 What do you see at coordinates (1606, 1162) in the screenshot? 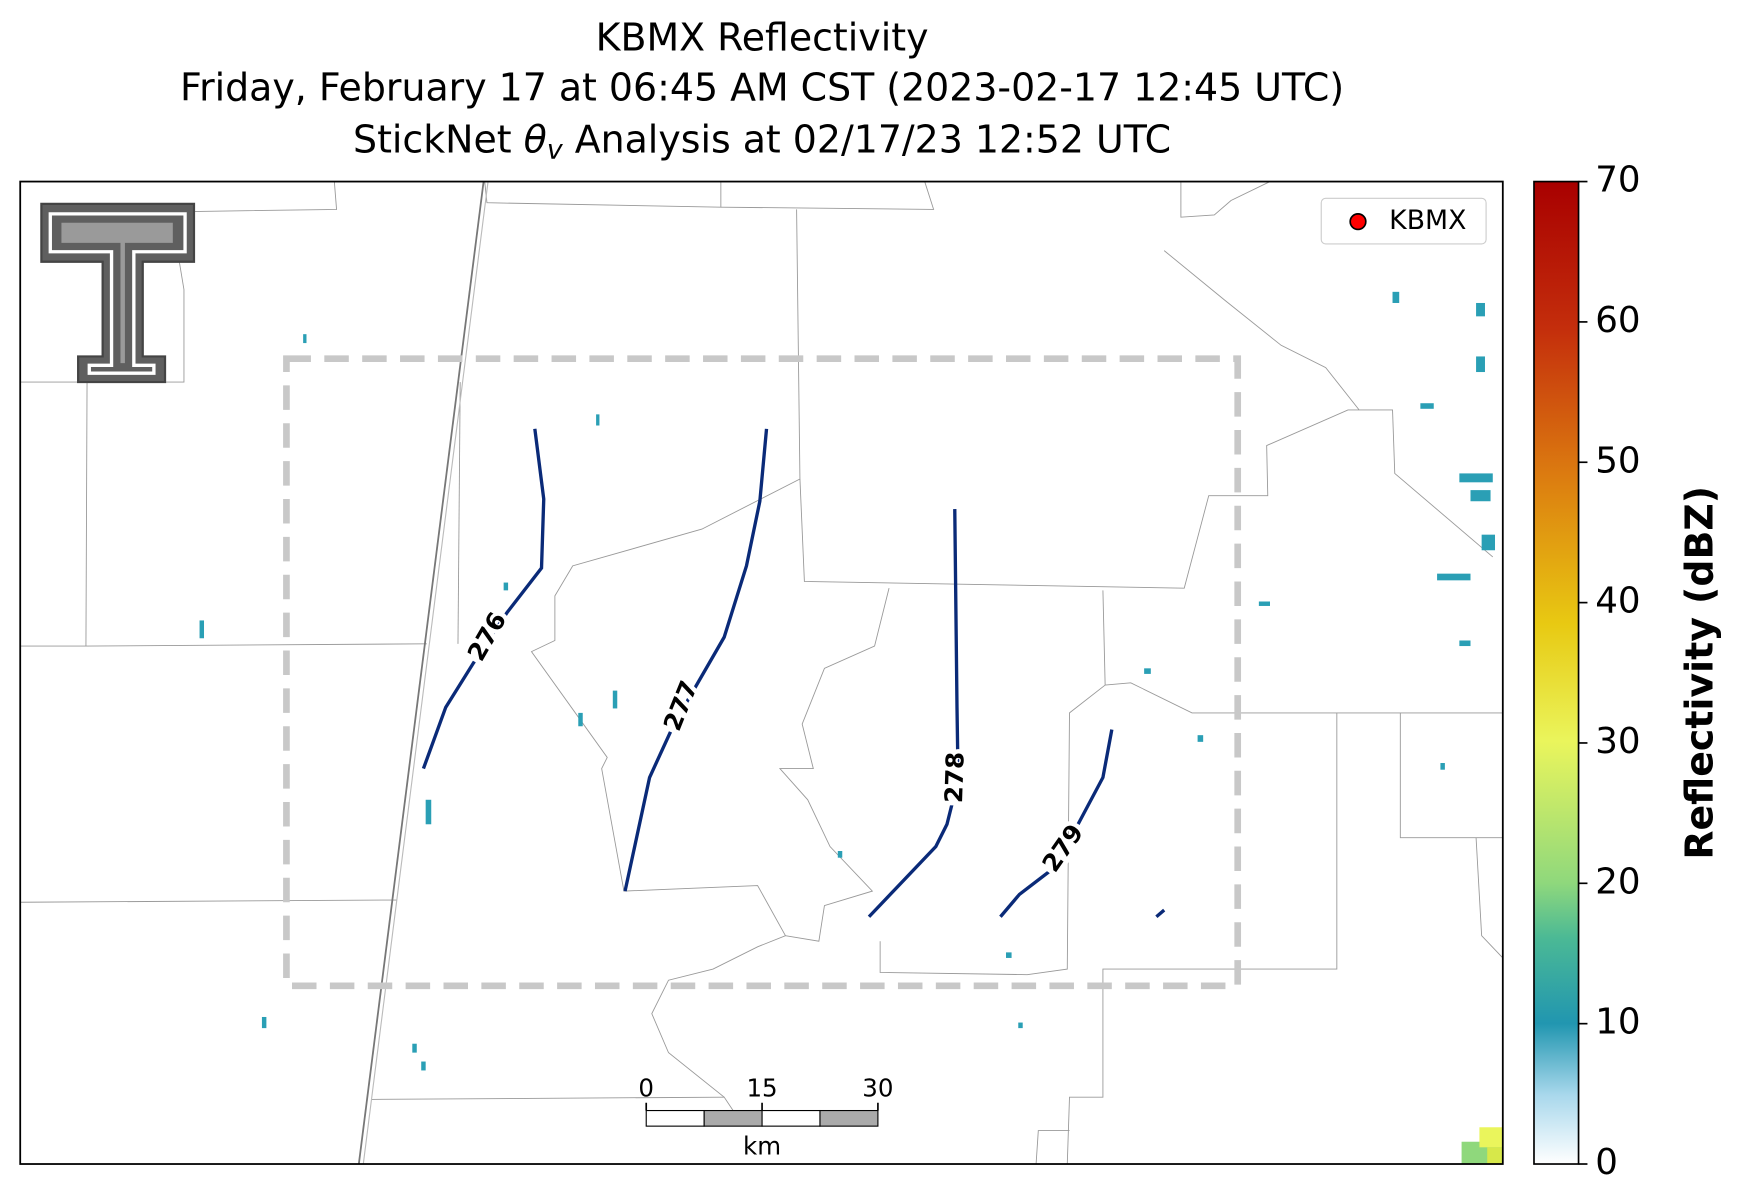
I see `colorbar-tick-label: 0` at bounding box center [1606, 1162].